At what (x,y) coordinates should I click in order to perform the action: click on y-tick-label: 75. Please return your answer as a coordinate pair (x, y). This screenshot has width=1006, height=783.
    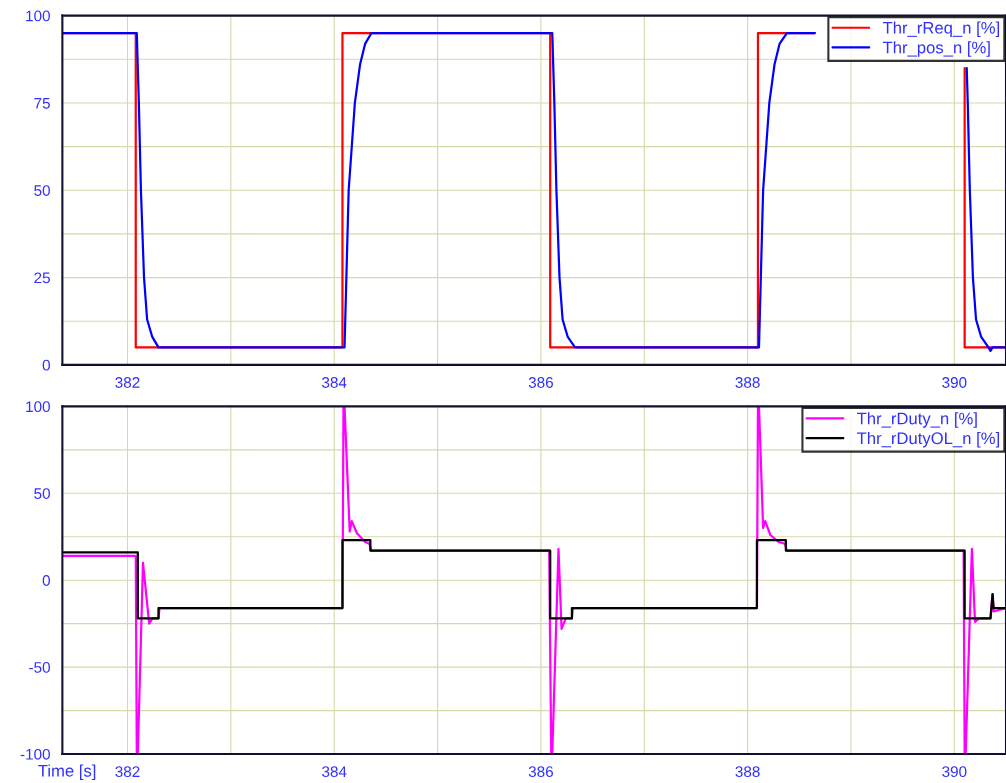
    Looking at the image, I should click on (42, 103).